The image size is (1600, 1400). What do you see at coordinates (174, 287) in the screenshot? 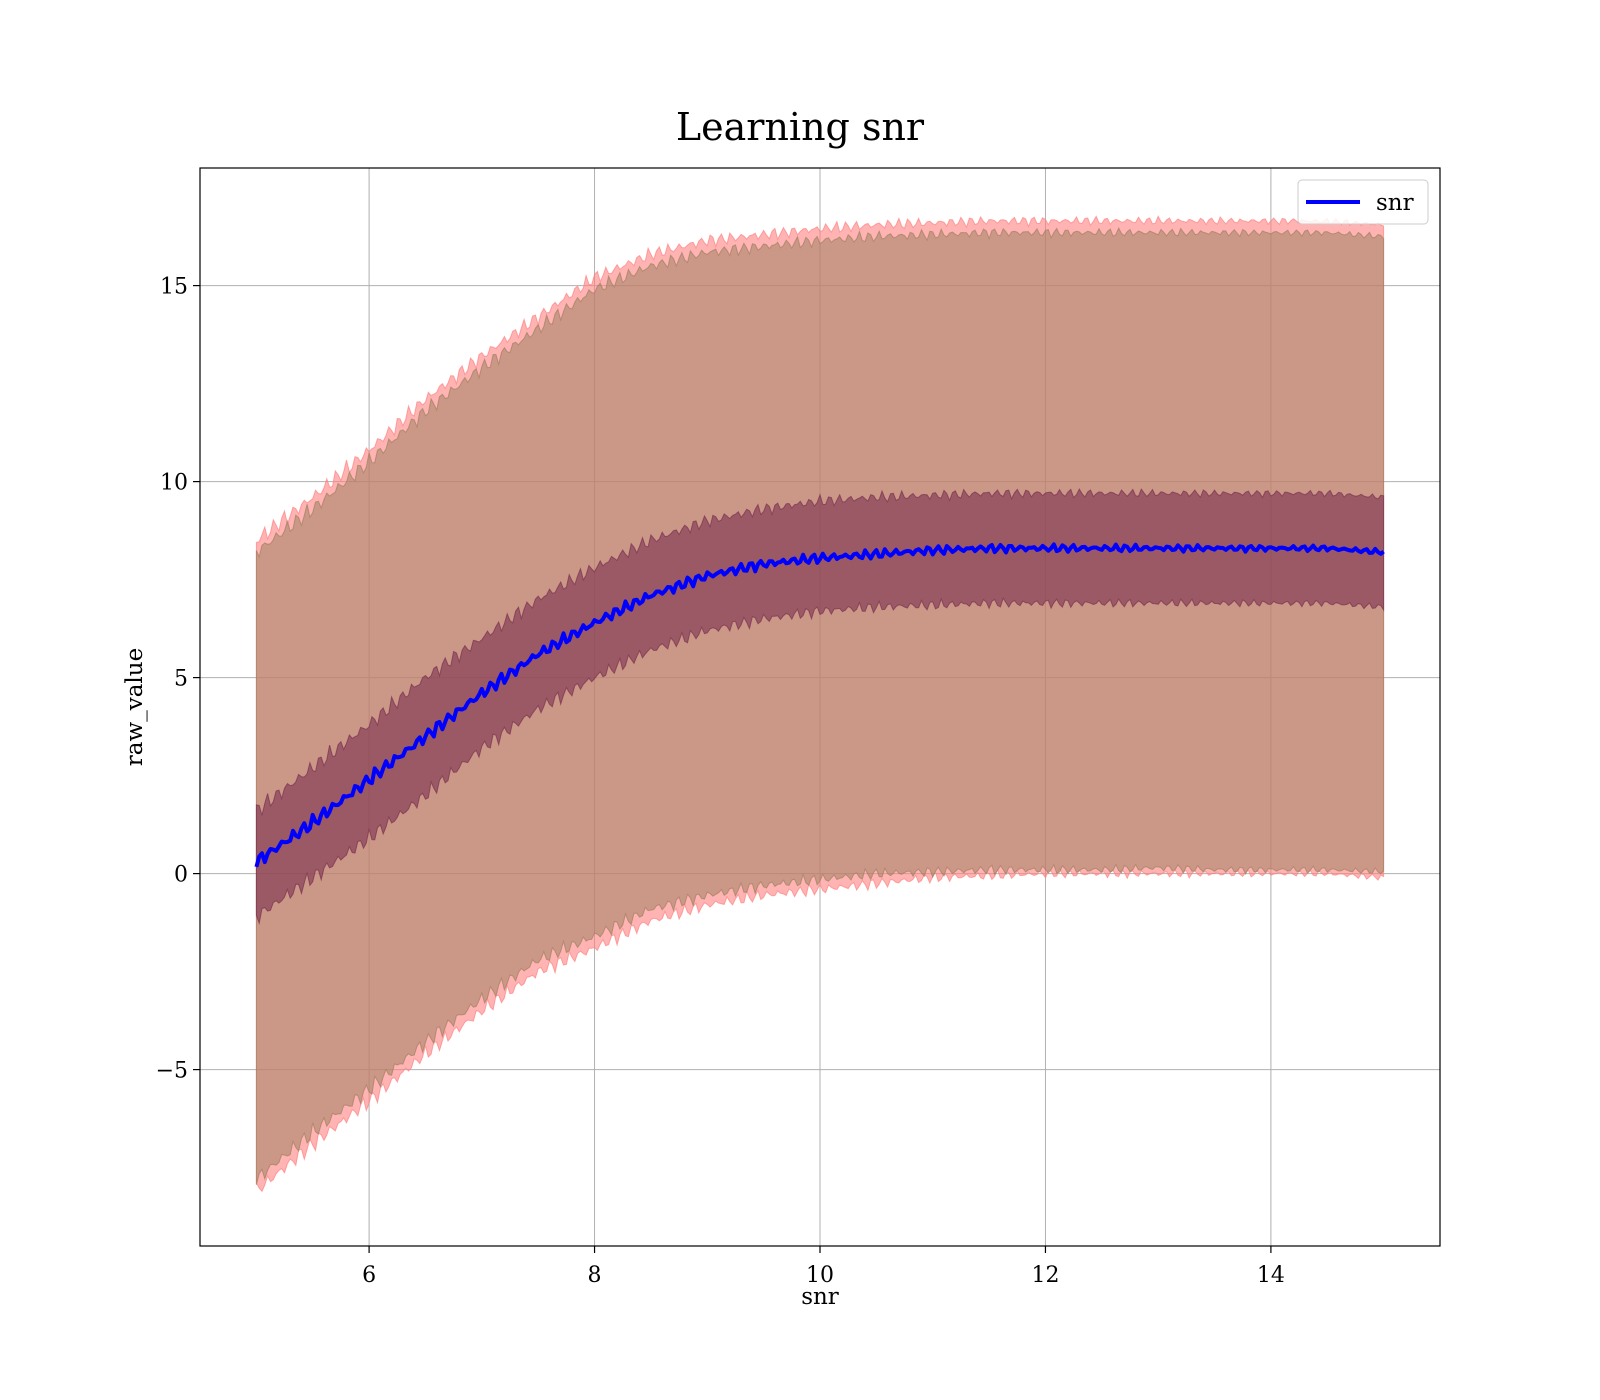
I see `y-tick-label: 15` at bounding box center [174, 287].